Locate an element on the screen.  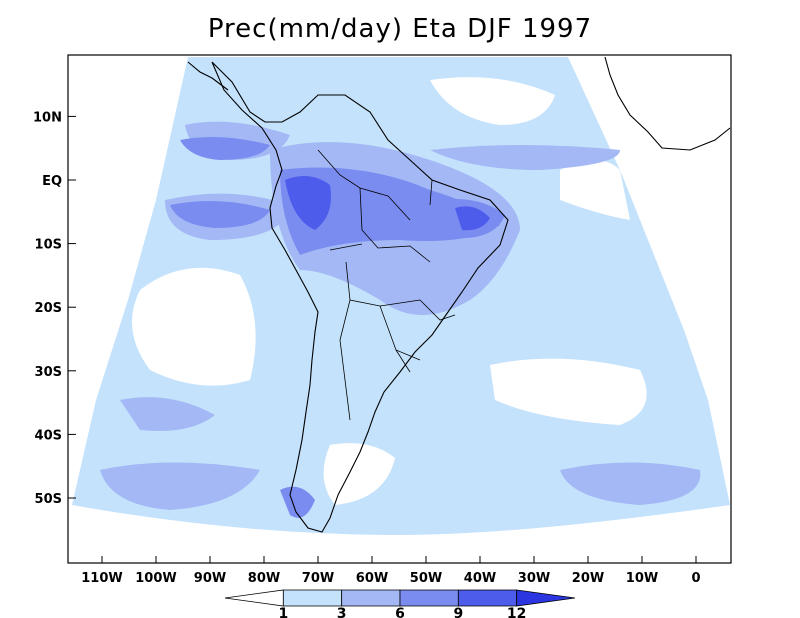
lon-tick-label: 50W is located at coordinates (426, 578).